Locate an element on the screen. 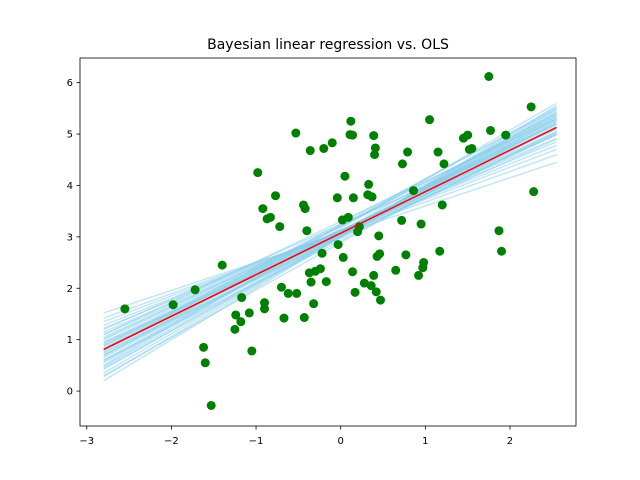 Image resolution: width=640 pixels, height=480 pixels. y-tick-label: 2 is located at coordinates (70, 289).